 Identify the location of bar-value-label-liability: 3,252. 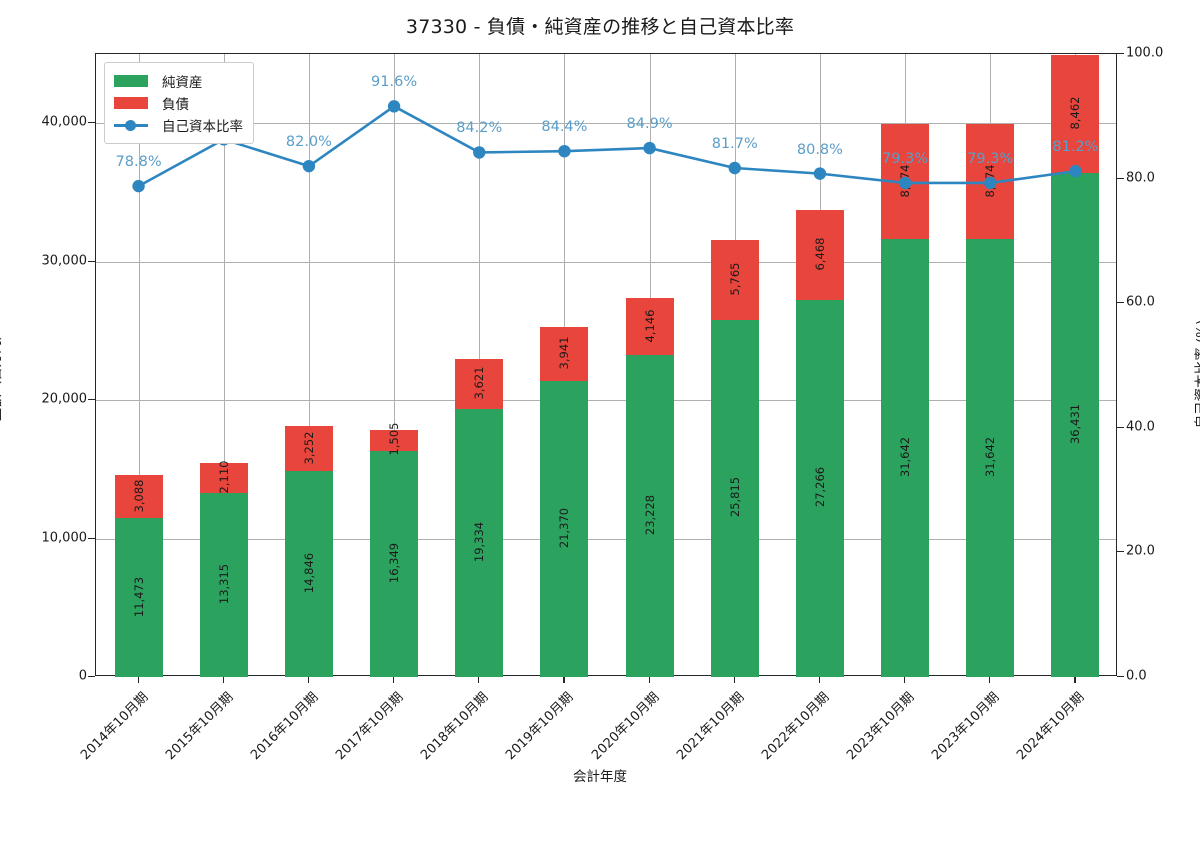
(308, 448).